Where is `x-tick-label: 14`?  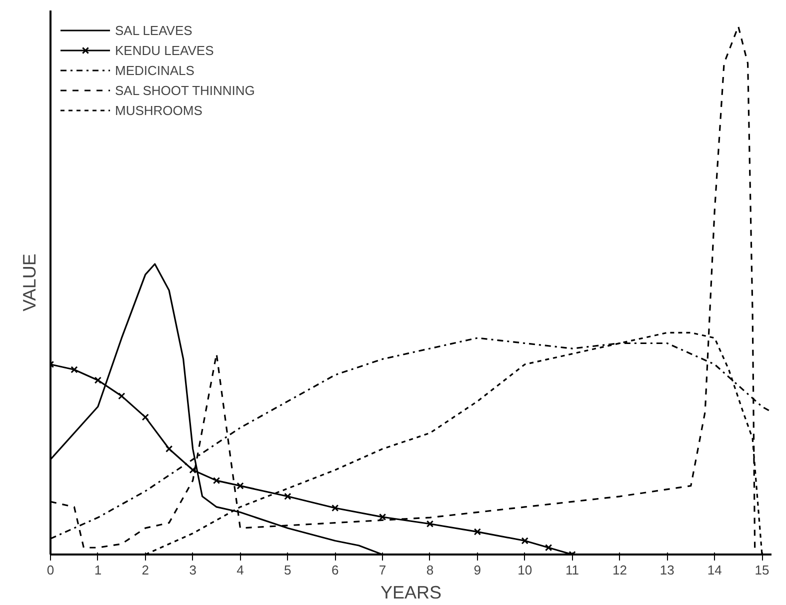 x-tick-label: 14 is located at coordinates (714, 570).